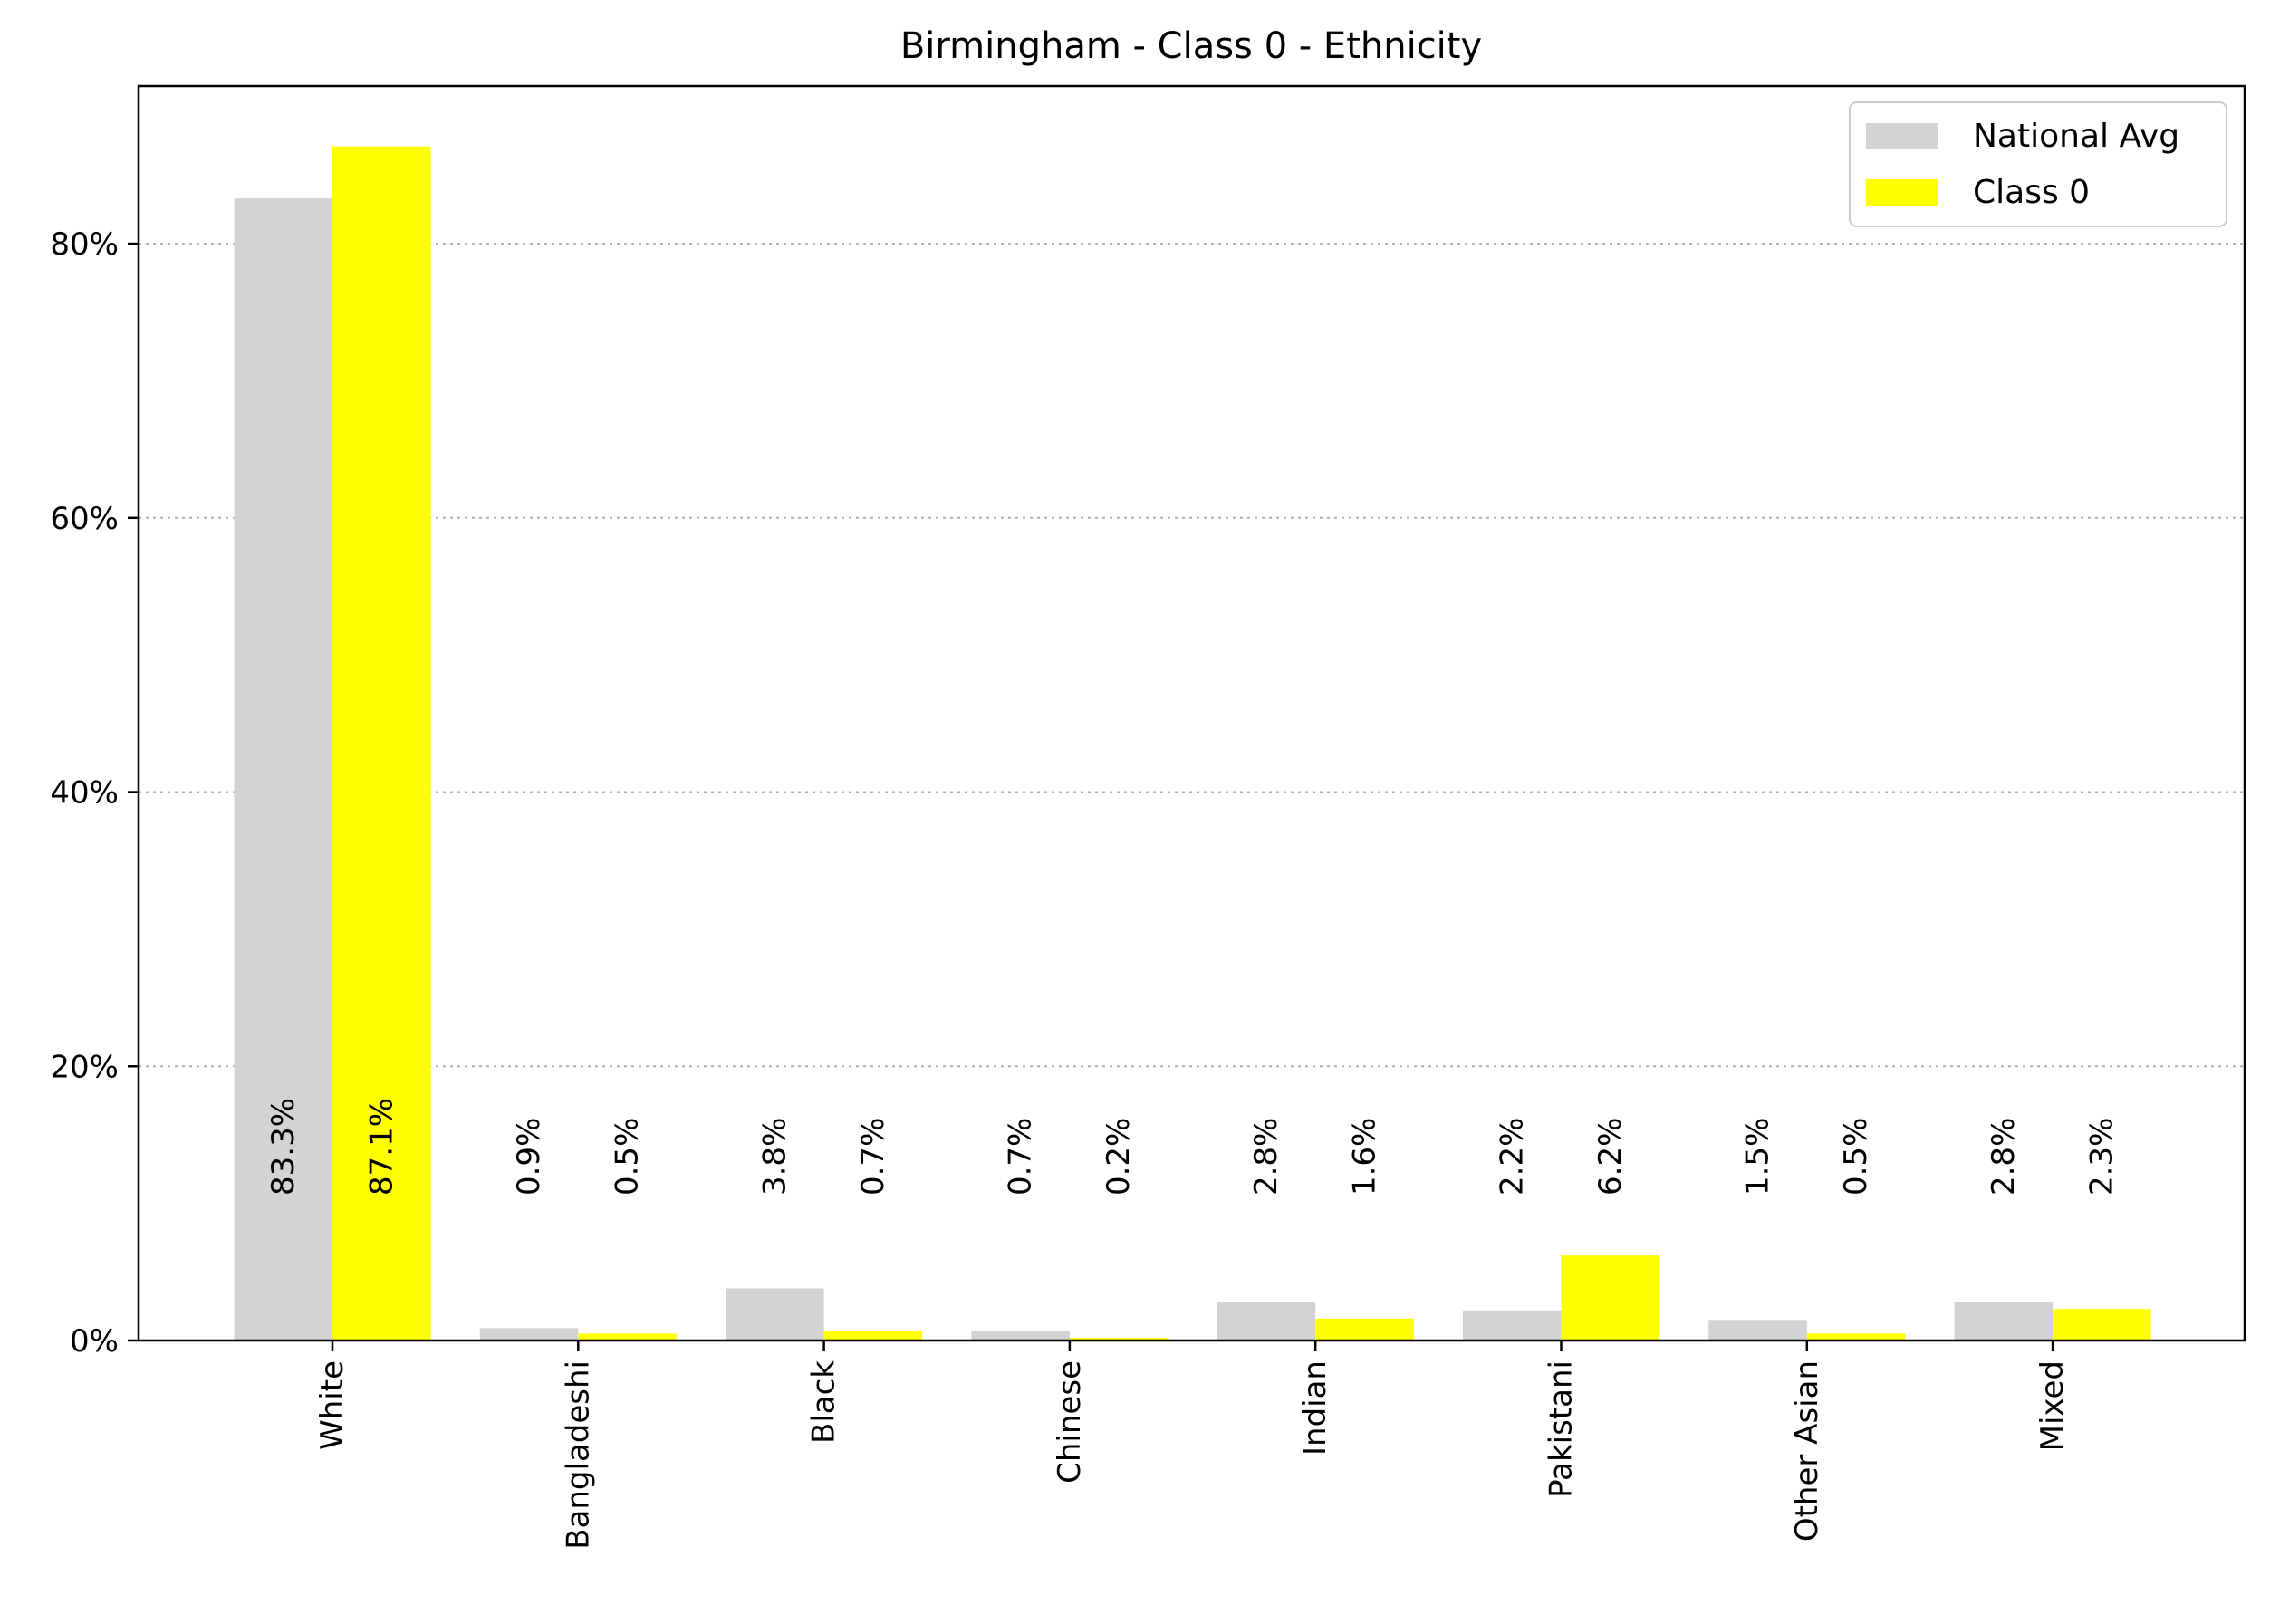 The image size is (2270, 1624). I want to click on legend-label-class-0: Class 0, so click(2031, 192).